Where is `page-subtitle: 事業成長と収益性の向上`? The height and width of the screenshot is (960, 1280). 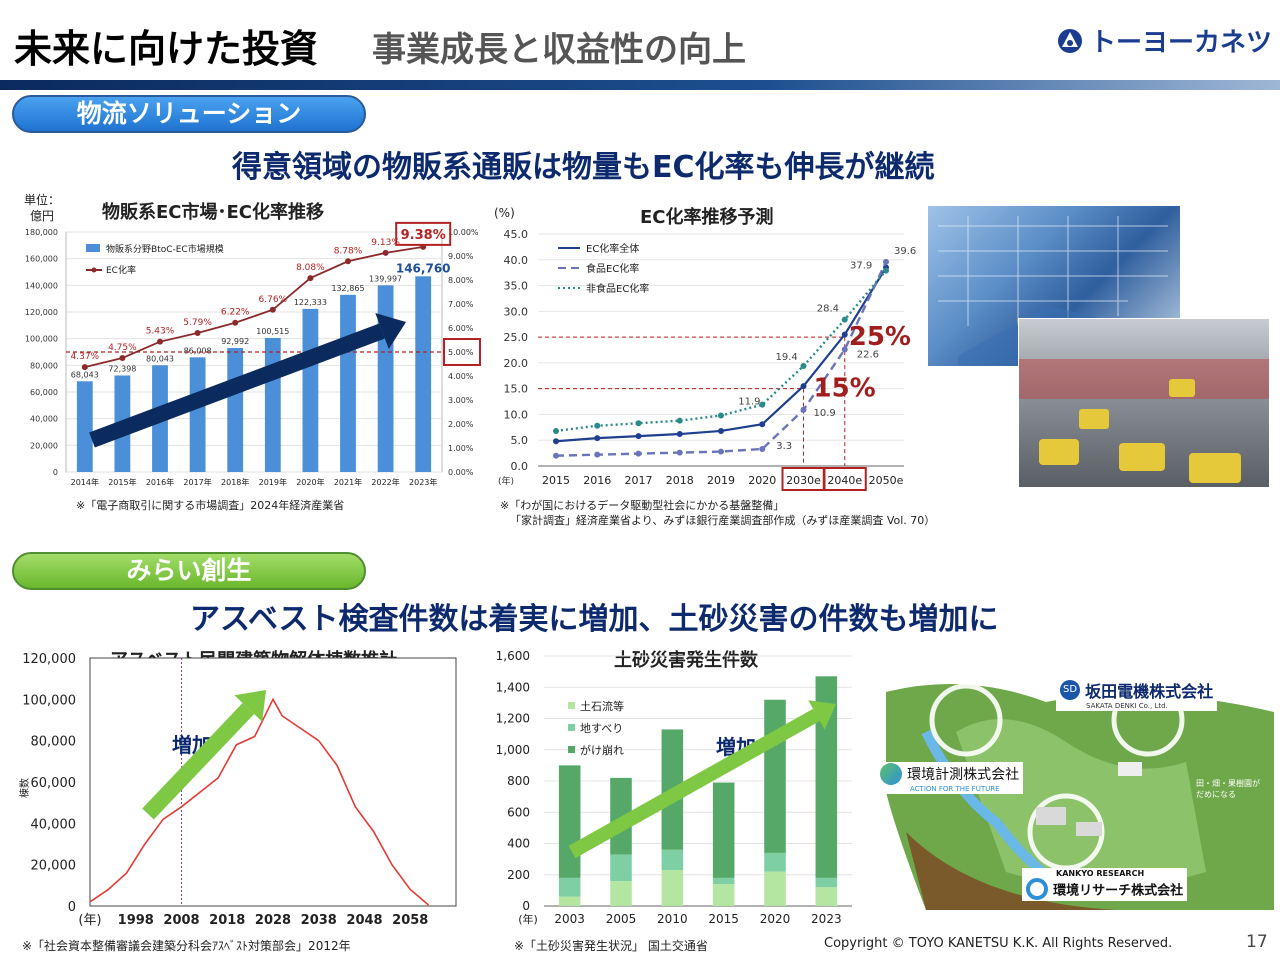
page-subtitle: 事業成長と収益性の向上 is located at coordinates (559, 50).